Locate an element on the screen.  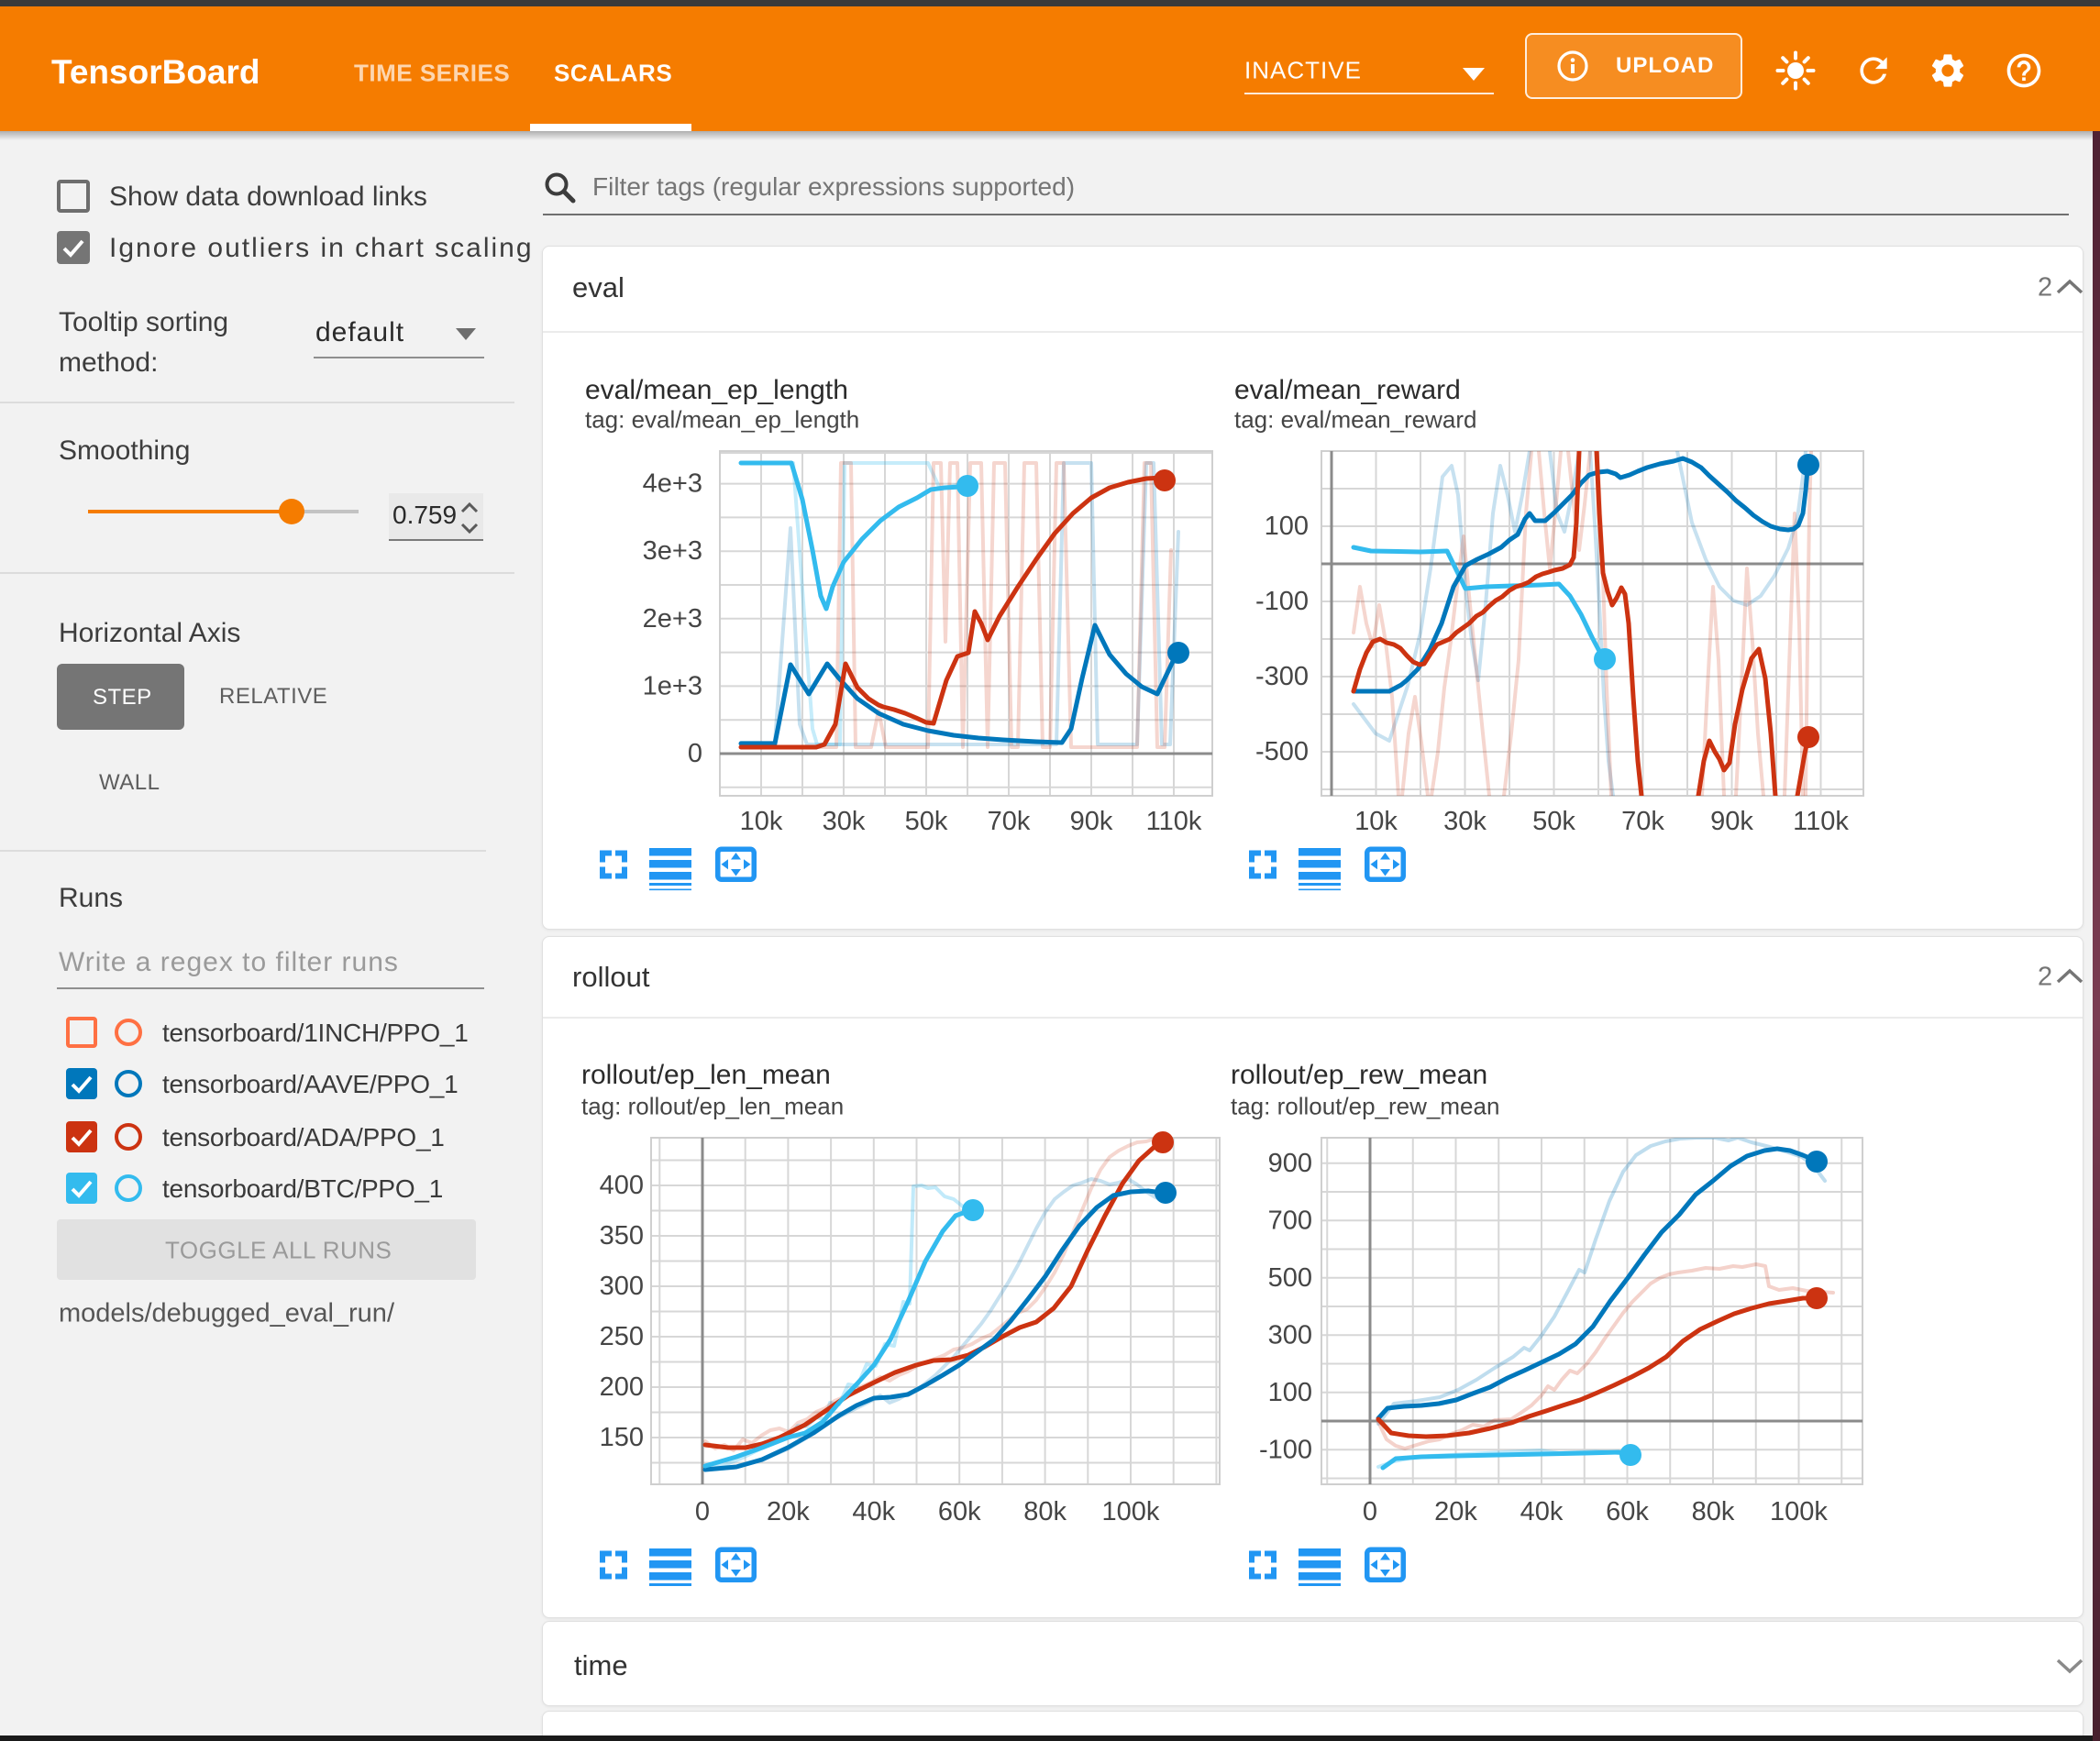
svg-text: 500 is located at coordinates (1290, 1278).